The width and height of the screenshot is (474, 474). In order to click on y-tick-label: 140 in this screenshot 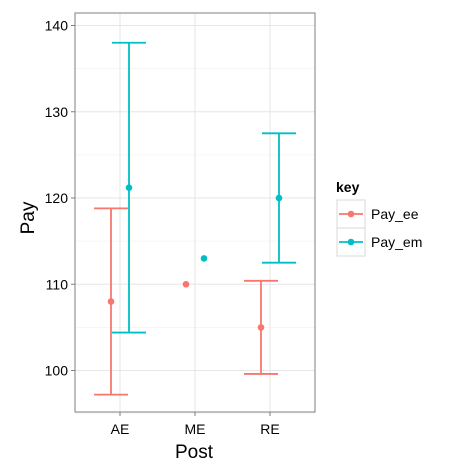, I will do `click(57, 26)`.